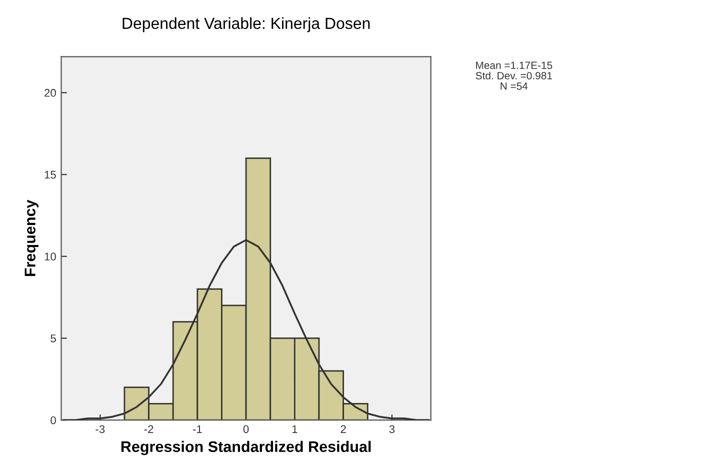 The image size is (704, 472). Describe the element at coordinates (514, 66) in the screenshot. I see `text: Mean =1.17E-15` at that location.